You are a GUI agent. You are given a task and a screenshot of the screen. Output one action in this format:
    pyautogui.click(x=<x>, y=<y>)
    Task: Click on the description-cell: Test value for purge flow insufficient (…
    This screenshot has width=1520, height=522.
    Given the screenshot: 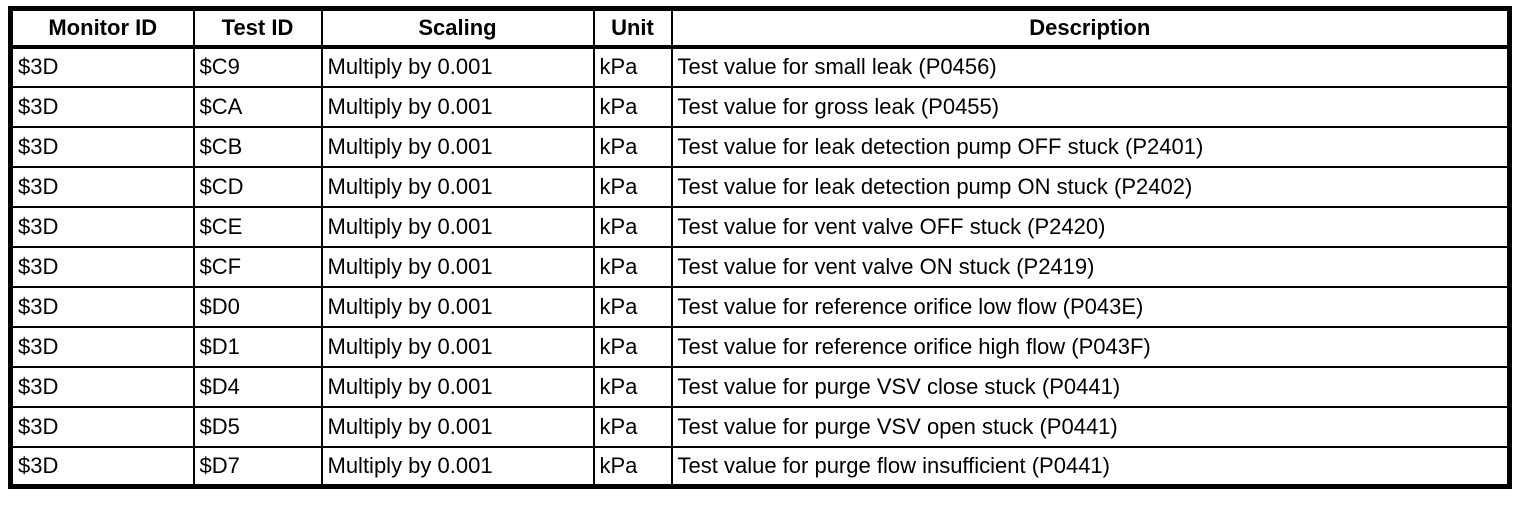 What is the action you would take?
    pyautogui.click(x=1090, y=466)
    